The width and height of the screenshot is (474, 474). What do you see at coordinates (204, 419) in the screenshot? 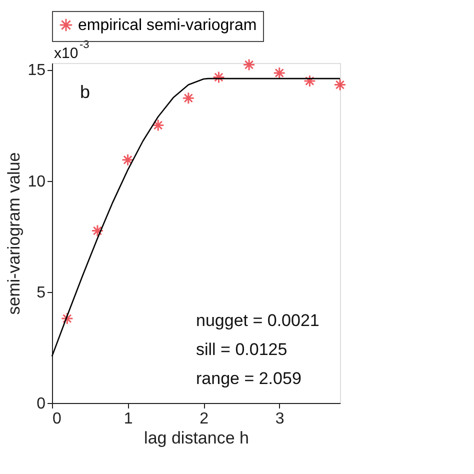
I see `x-tick-label: 2` at bounding box center [204, 419].